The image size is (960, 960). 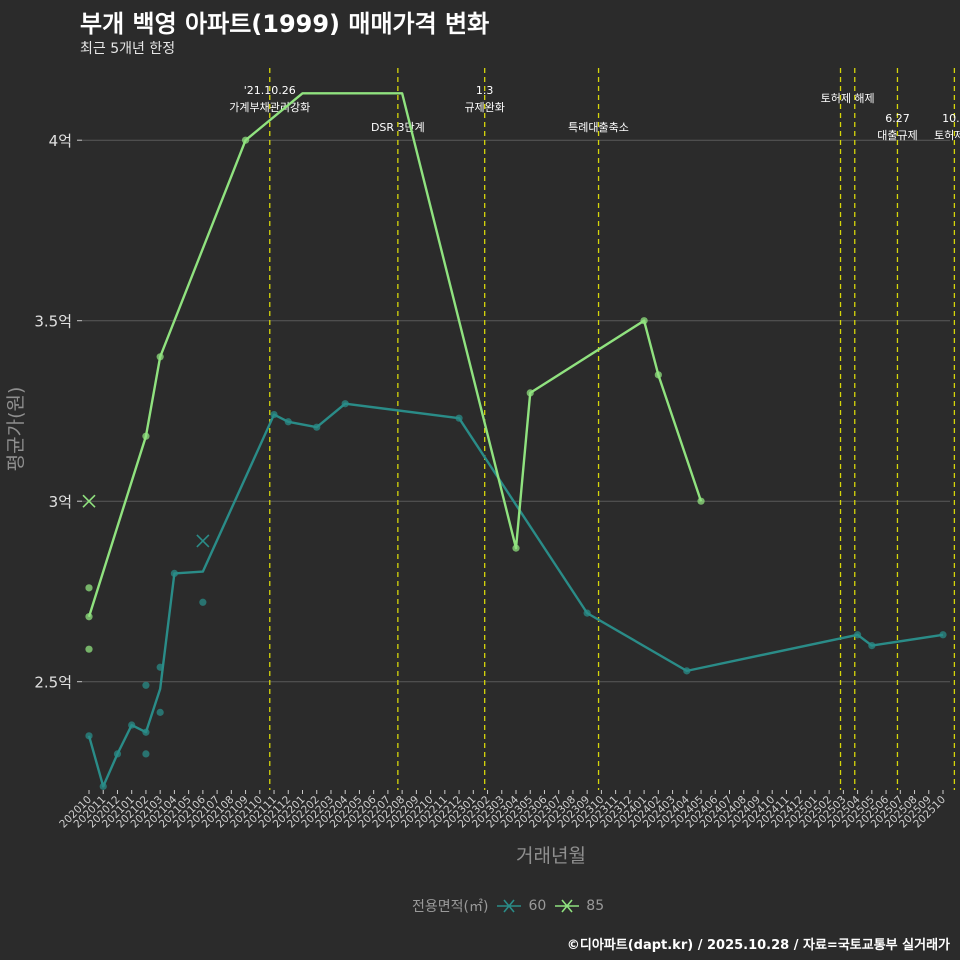 I want to click on legend-item-85: 85, so click(x=579, y=906).